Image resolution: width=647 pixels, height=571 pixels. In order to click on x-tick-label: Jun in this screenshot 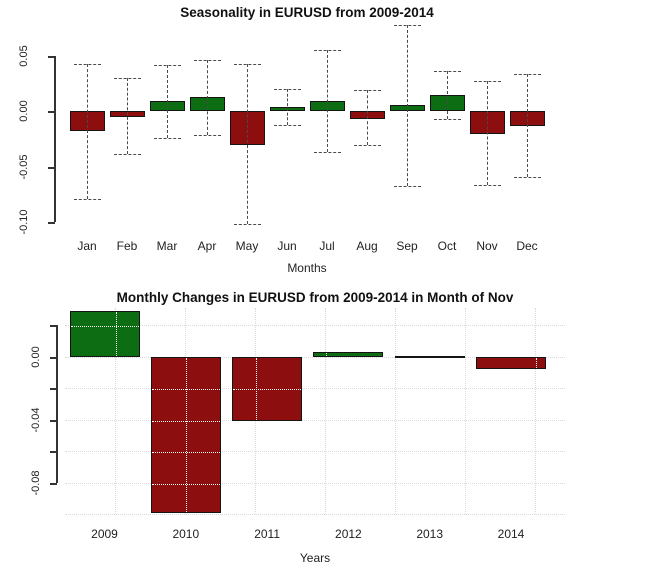, I will do `click(287, 246)`.